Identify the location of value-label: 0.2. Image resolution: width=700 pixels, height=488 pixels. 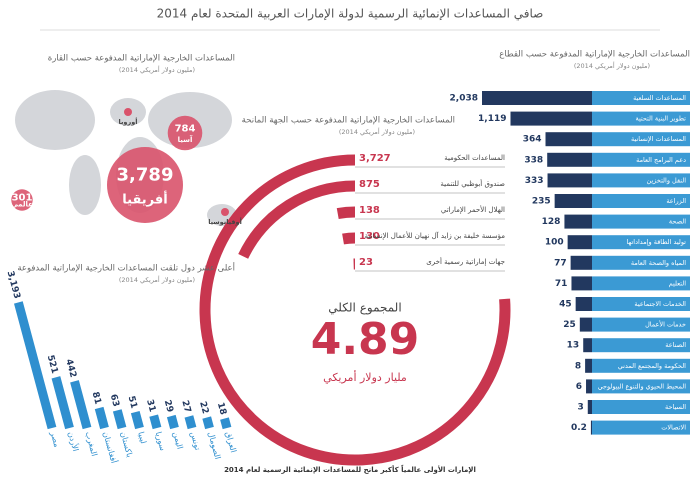
(579, 428).